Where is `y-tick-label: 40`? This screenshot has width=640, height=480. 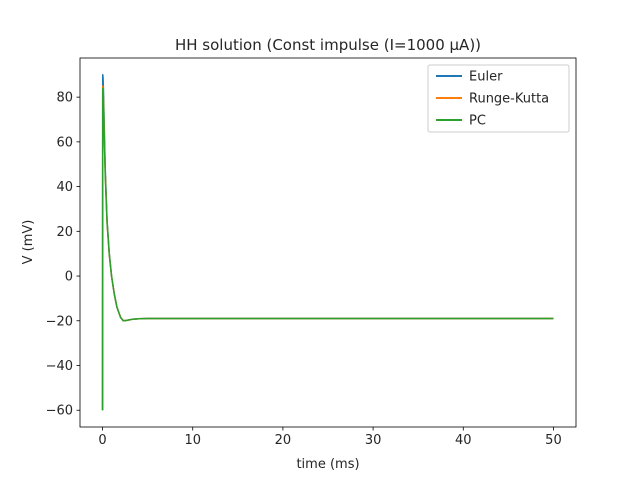 y-tick-label: 40 is located at coordinates (64, 187).